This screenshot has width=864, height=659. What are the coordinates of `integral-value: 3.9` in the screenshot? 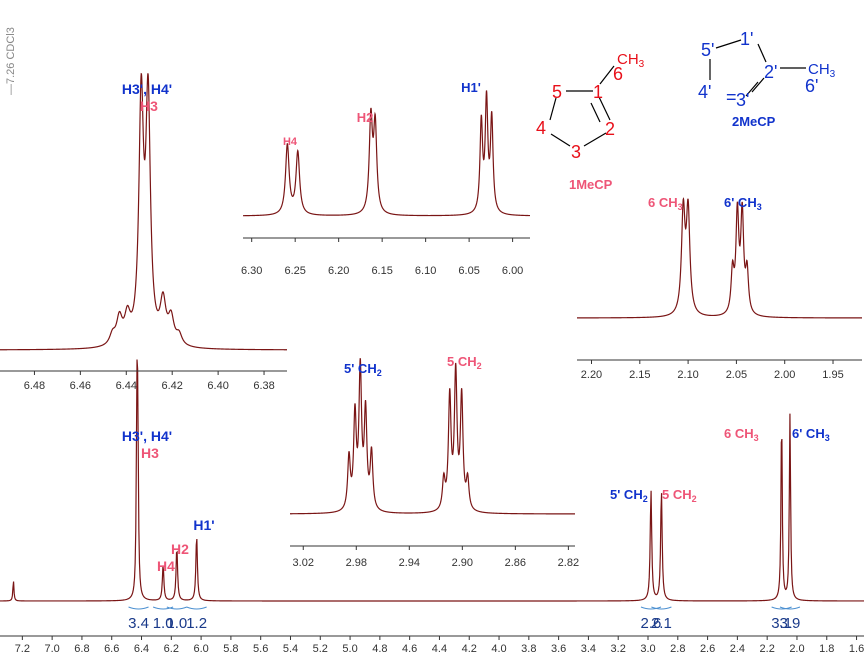 It's located at (790, 623).